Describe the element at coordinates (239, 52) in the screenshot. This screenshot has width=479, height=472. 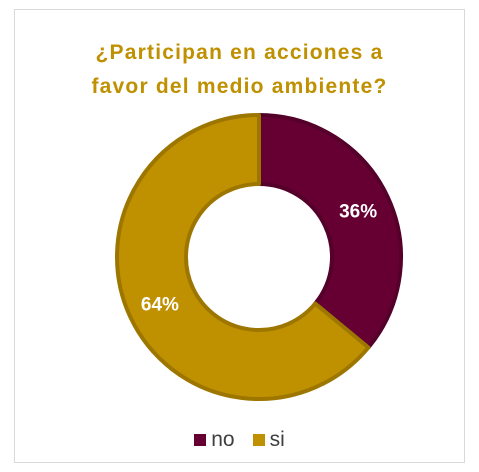
I see `chart-title-line-1: ¿Participan en acciones a` at that location.